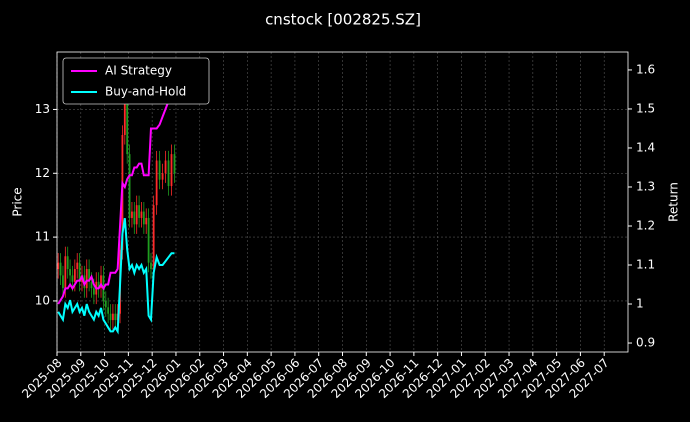 This screenshot has width=690, height=422. What do you see at coordinates (42, 237) in the screenshot?
I see `y-tick-label: 11` at bounding box center [42, 237].